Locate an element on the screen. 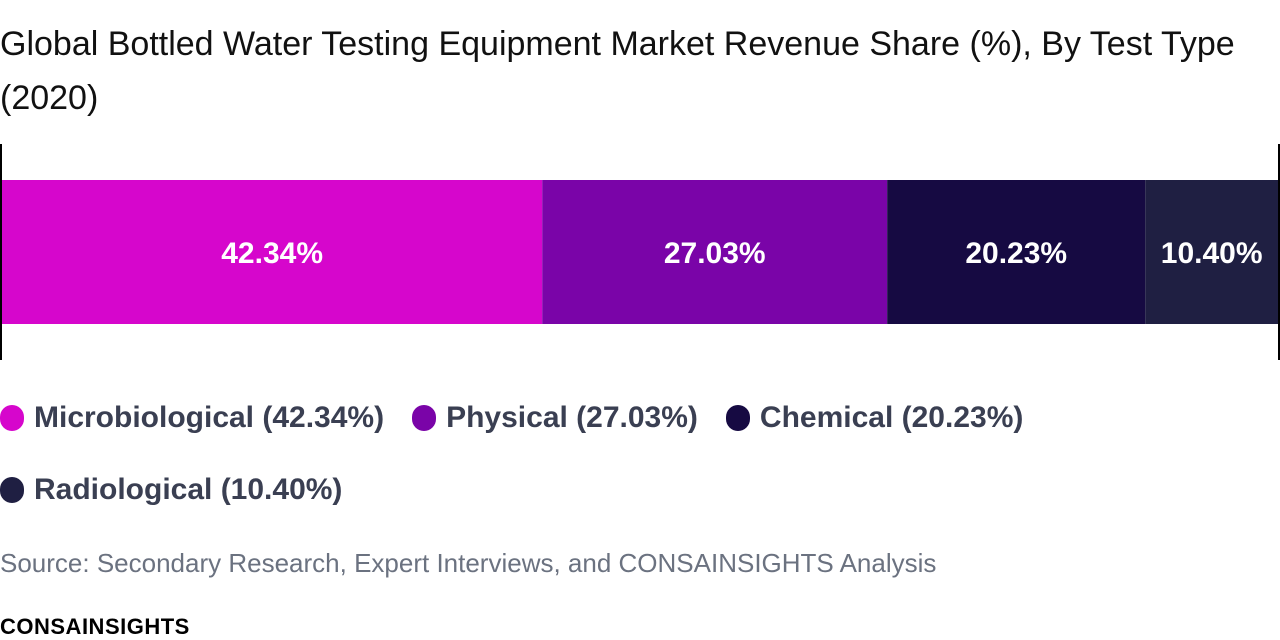 This screenshot has height=640, width=1280. legend-swatch-radiological is located at coordinates (12, 490).